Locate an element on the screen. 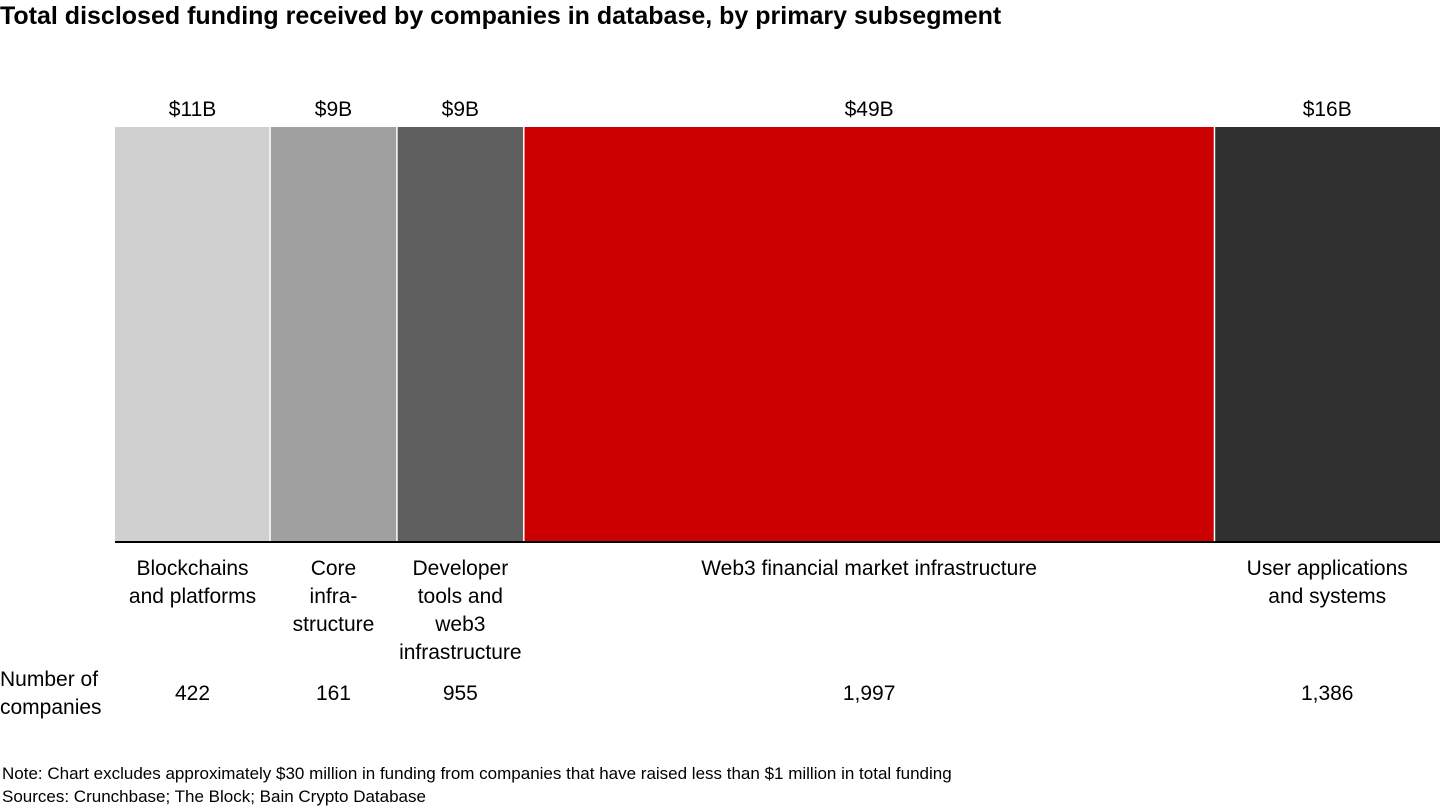  category-label: User applications is located at coordinates (1327, 568).